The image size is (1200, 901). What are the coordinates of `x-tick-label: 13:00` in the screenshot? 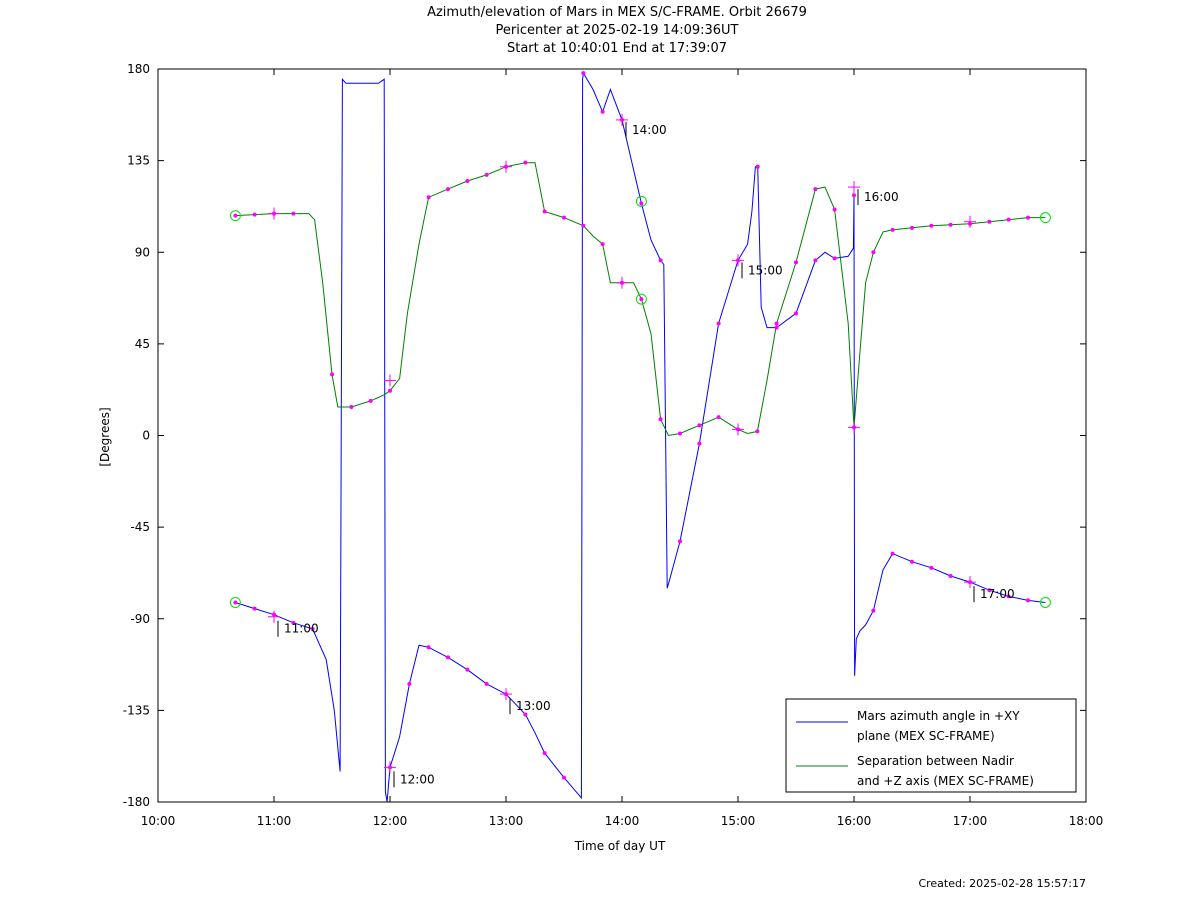 It's located at (506, 821).